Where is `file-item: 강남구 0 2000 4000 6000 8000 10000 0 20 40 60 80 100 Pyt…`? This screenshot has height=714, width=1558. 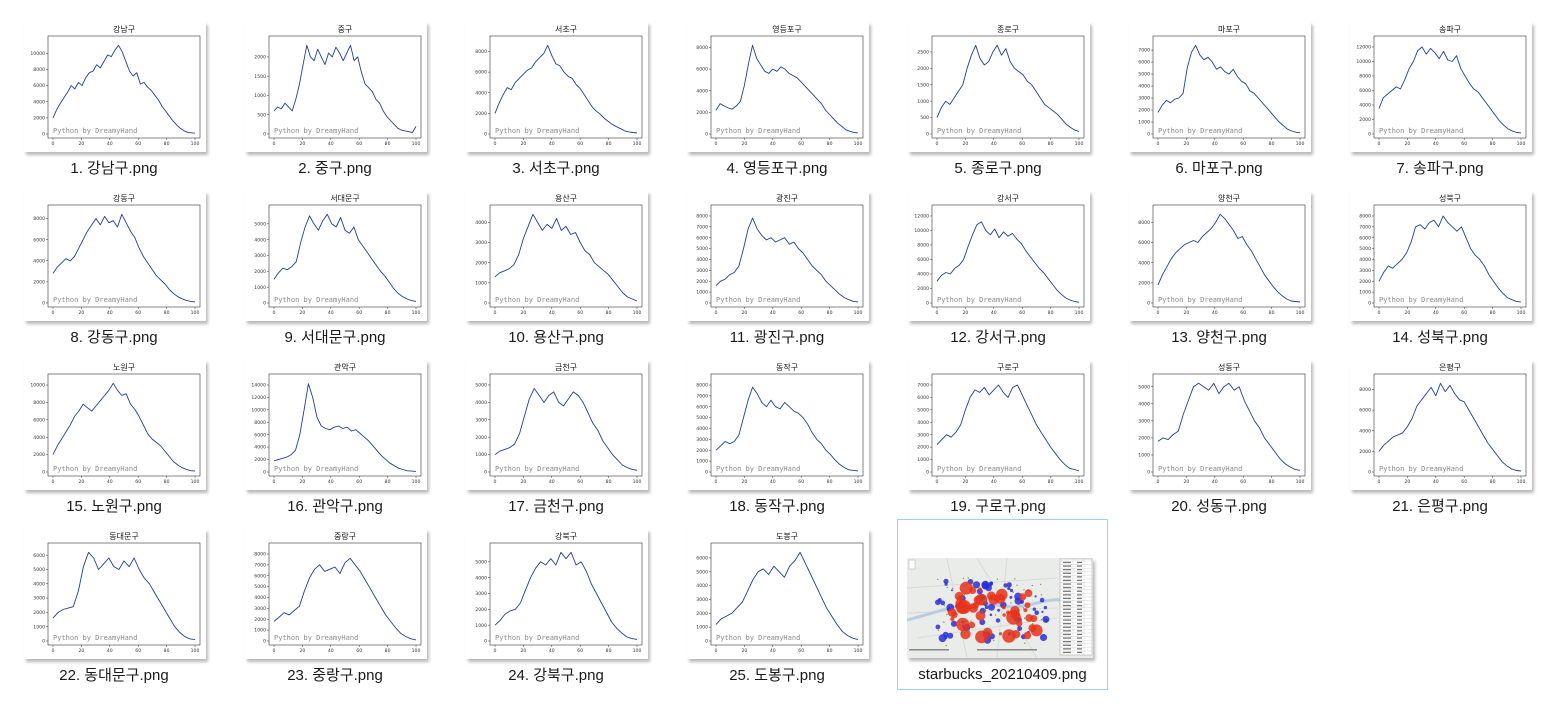
file-item: 강남구 0 2000 4000 6000 8000 10000 0 20 40 60 80 100 Pyt… is located at coordinates (130, 104).